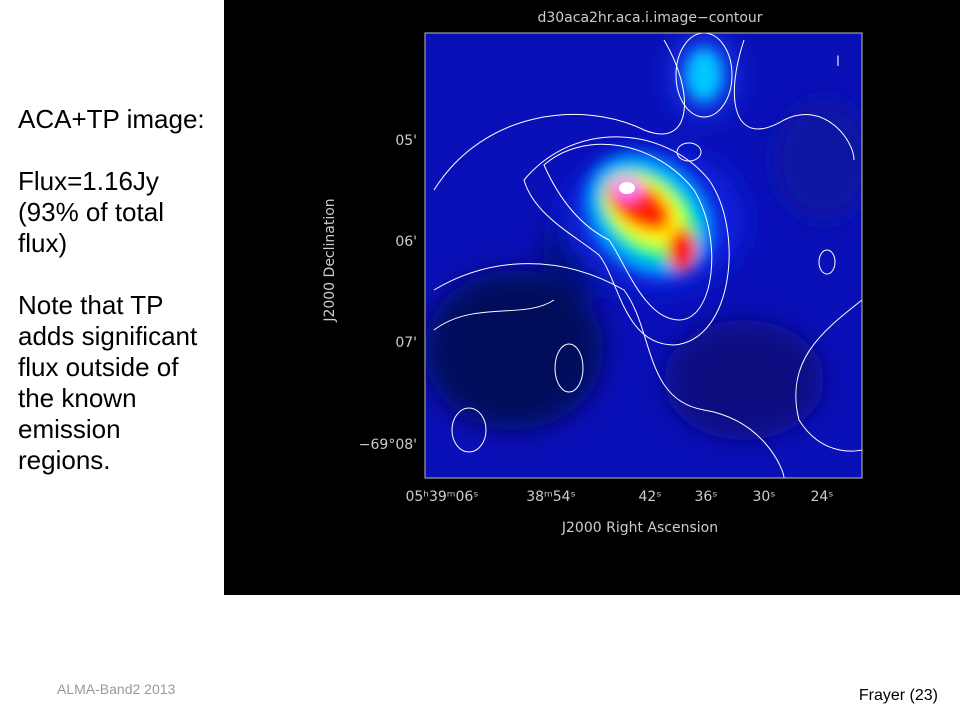  Describe the element at coordinates (821, 497) in the screenshot. I see `x-tick-label: 24ˢ` at that location.